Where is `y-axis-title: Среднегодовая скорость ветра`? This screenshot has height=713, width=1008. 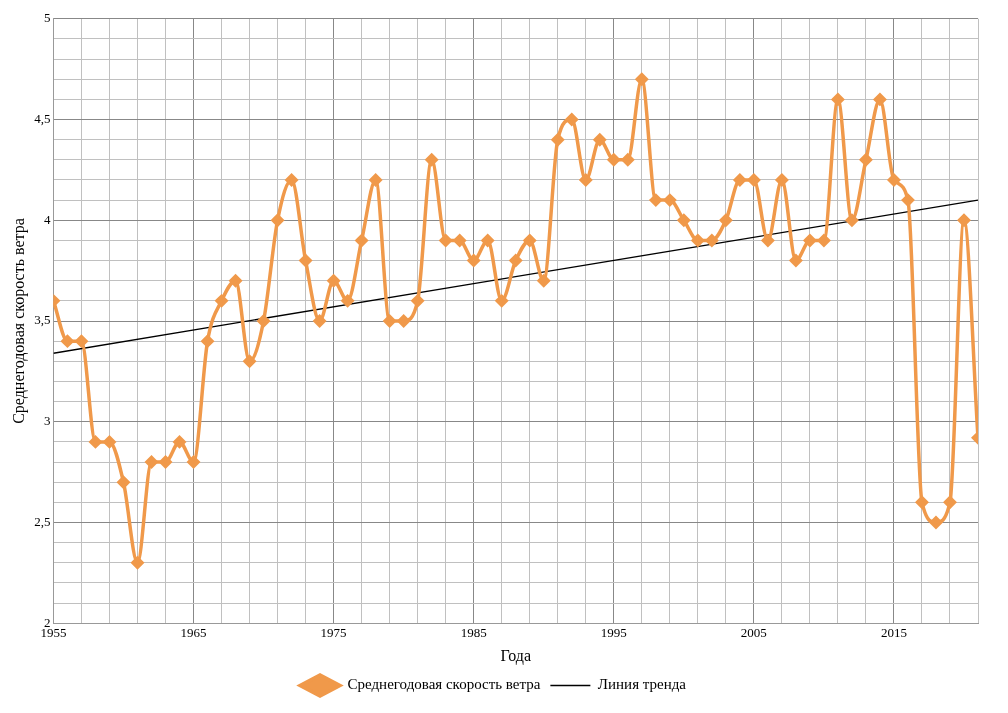 y-axis-title: Среднегодовая скорость ветра is located at coordinates (18, 321).